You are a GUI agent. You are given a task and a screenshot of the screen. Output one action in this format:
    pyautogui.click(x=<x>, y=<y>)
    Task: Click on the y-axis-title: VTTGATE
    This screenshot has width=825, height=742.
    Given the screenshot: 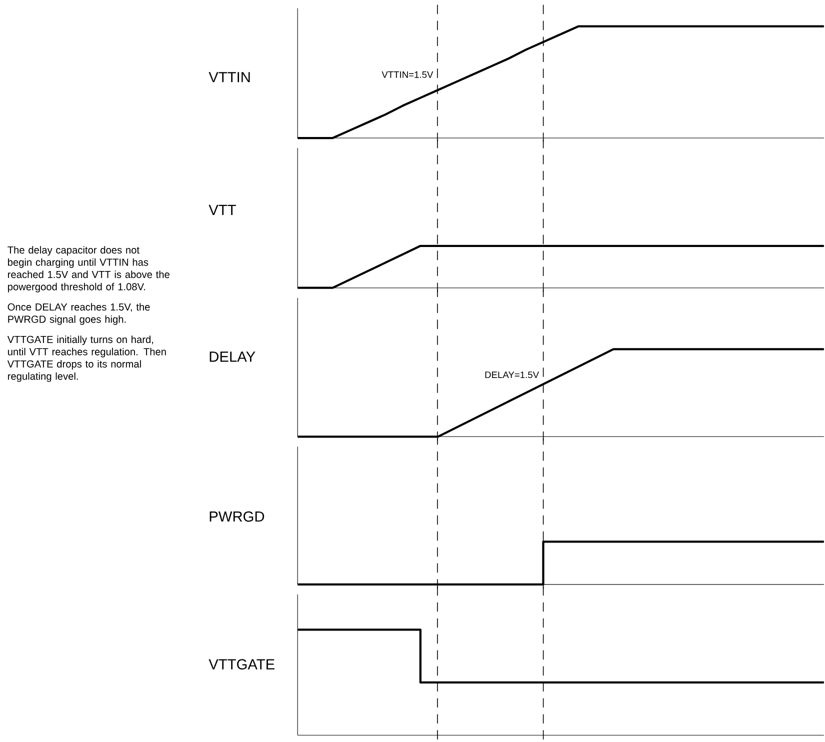 What is the action you would take?
    pyautogui.click(x=241, y=664)
    